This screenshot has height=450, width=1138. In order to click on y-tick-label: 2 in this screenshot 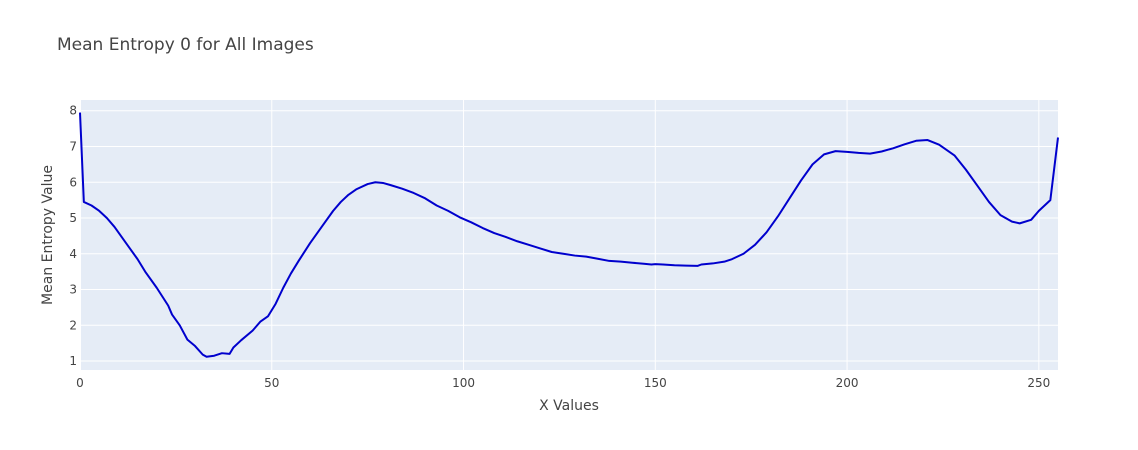, I will do `click(73, 325)`.